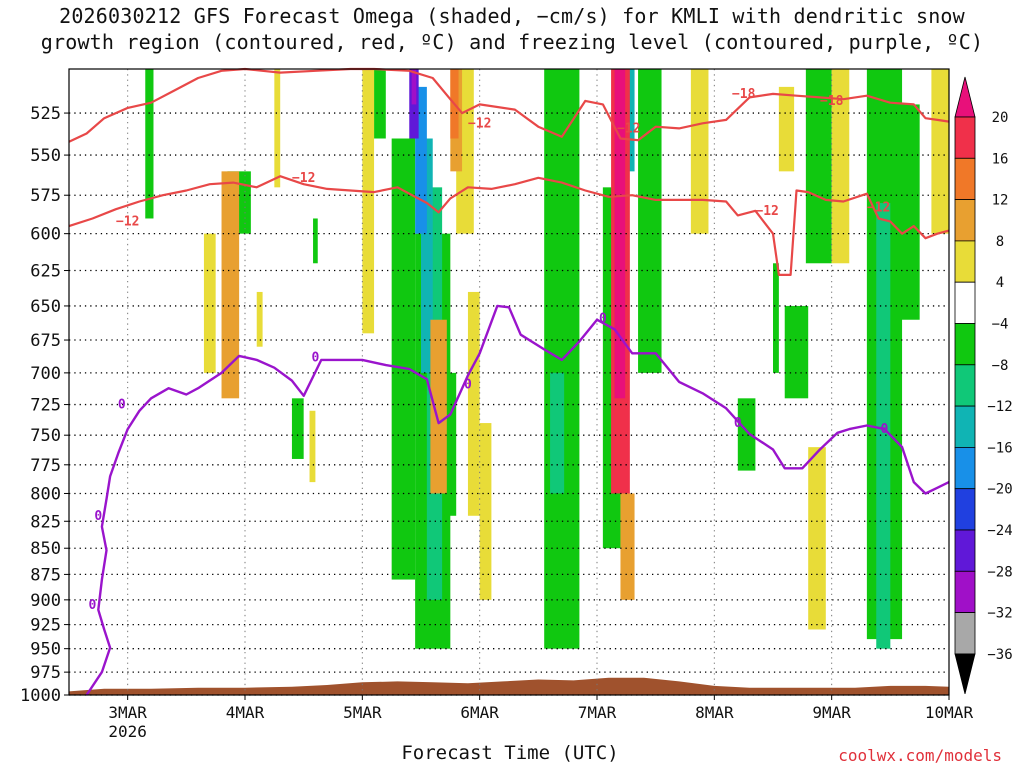  What do you see at coordinates (603, 318) in the screenshot?
I see `contour-label-12: 0` at bounding box center [603, 318].